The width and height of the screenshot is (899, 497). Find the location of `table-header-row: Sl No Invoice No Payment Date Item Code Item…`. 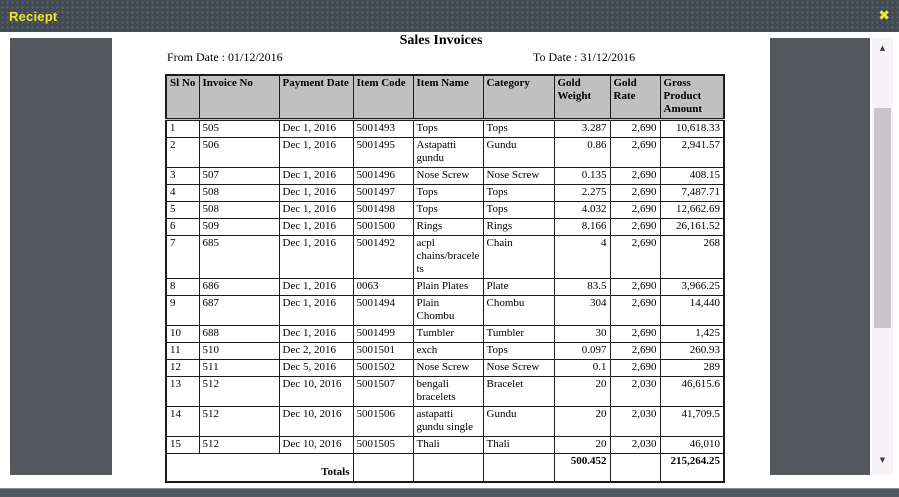

table-header-row: Sl No Invoice No Payment Date Item Code Item… is located at coordinates (445, 97).